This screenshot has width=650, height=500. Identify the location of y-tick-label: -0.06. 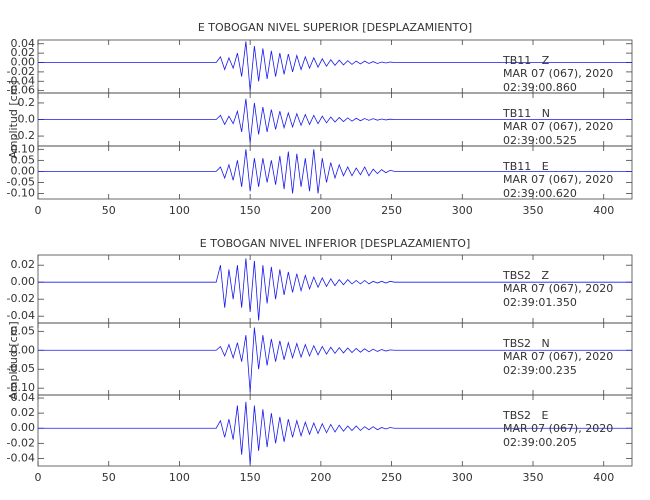
(21, 90).